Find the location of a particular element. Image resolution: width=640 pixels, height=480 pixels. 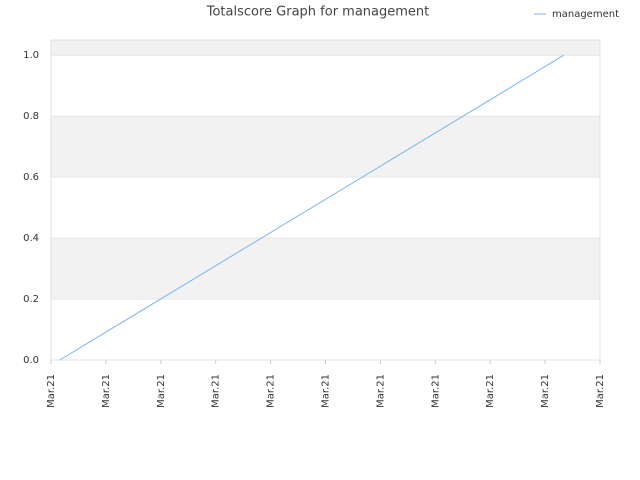

chart-title: Totalscore Graph for management is located at coordinates (318, 12).